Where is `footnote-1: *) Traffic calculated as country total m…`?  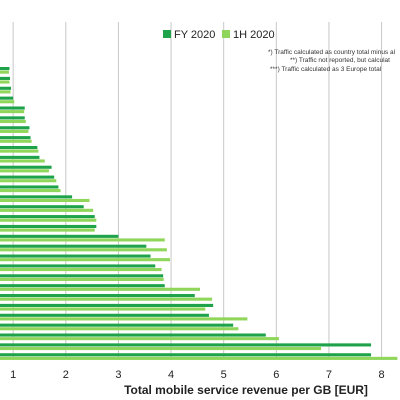
footnote-1: *) Traffic calculated as country total m… is located at coordinates (332, 52).